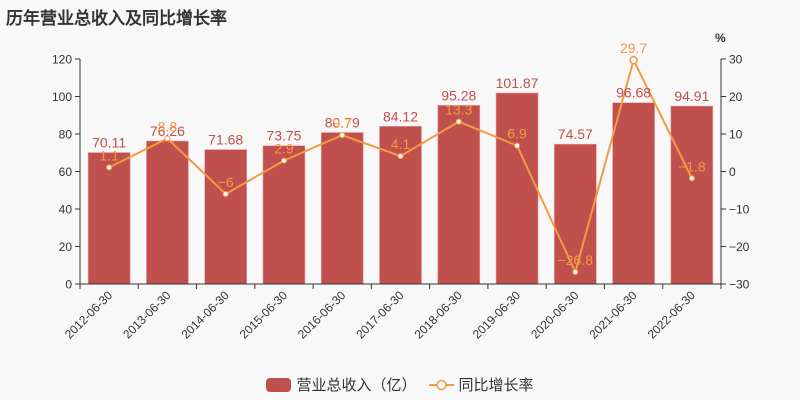  Describe the element at coordinates (284, 149) in the screenshot. I see `growth-rate-value-label: 2.9` at that location.